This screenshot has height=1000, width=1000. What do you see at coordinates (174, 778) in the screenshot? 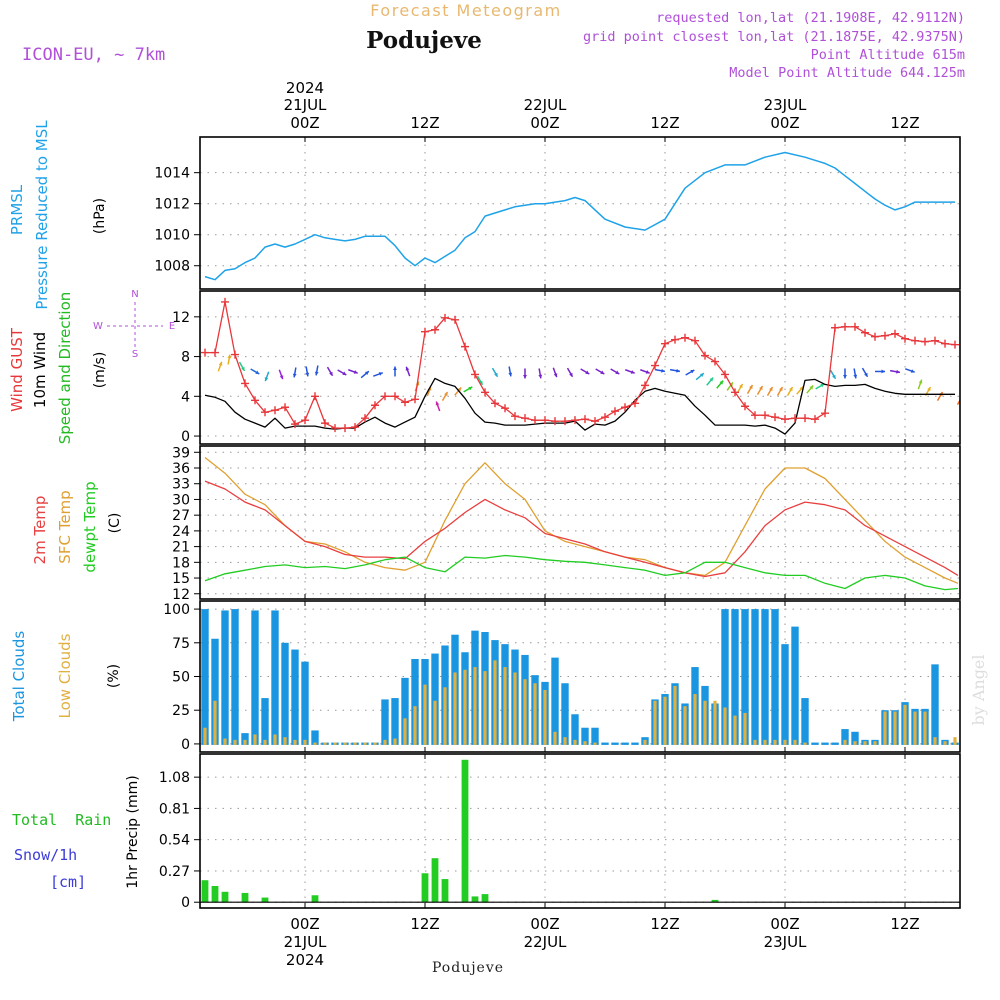
I see `ytick-label: 1.08` at bounding box center [174, 778].